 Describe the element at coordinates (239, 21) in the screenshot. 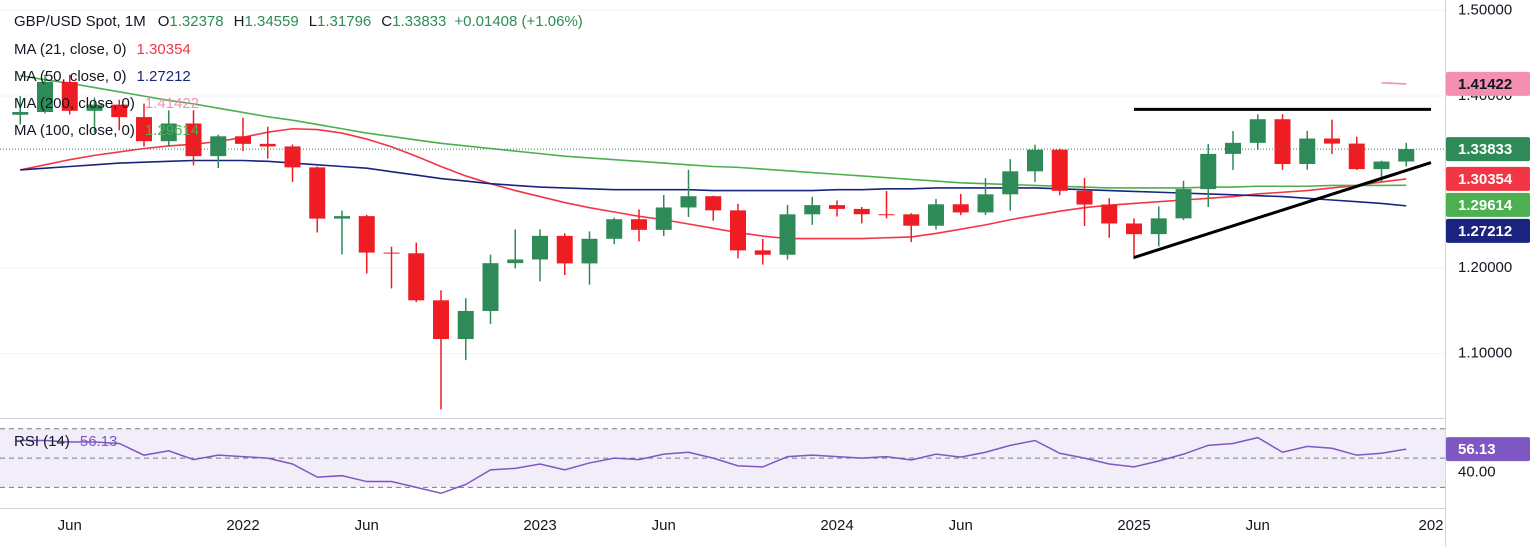

I see `ohlc-label: H` at that location.